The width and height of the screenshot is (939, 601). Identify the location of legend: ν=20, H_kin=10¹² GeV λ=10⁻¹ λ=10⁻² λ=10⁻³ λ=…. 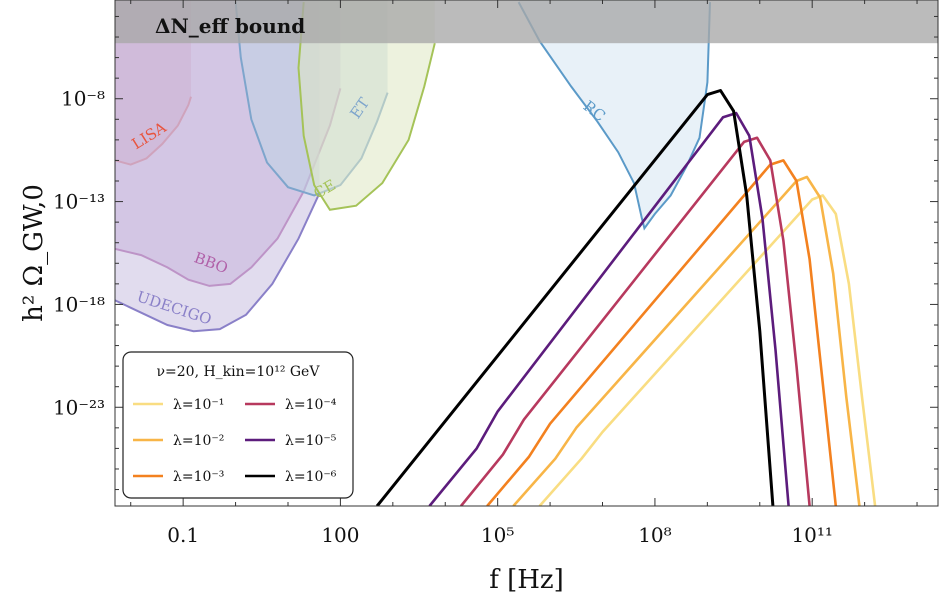
(238, 425).